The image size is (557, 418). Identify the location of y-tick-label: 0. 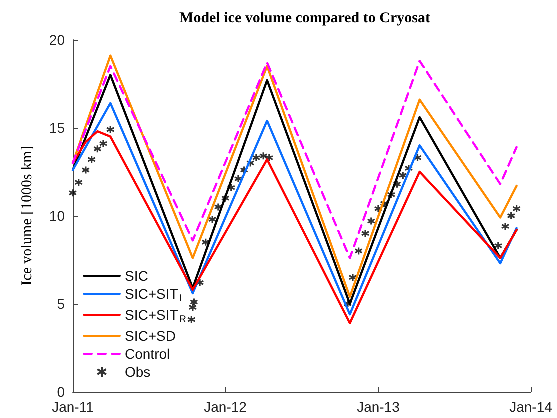
(61, 392).